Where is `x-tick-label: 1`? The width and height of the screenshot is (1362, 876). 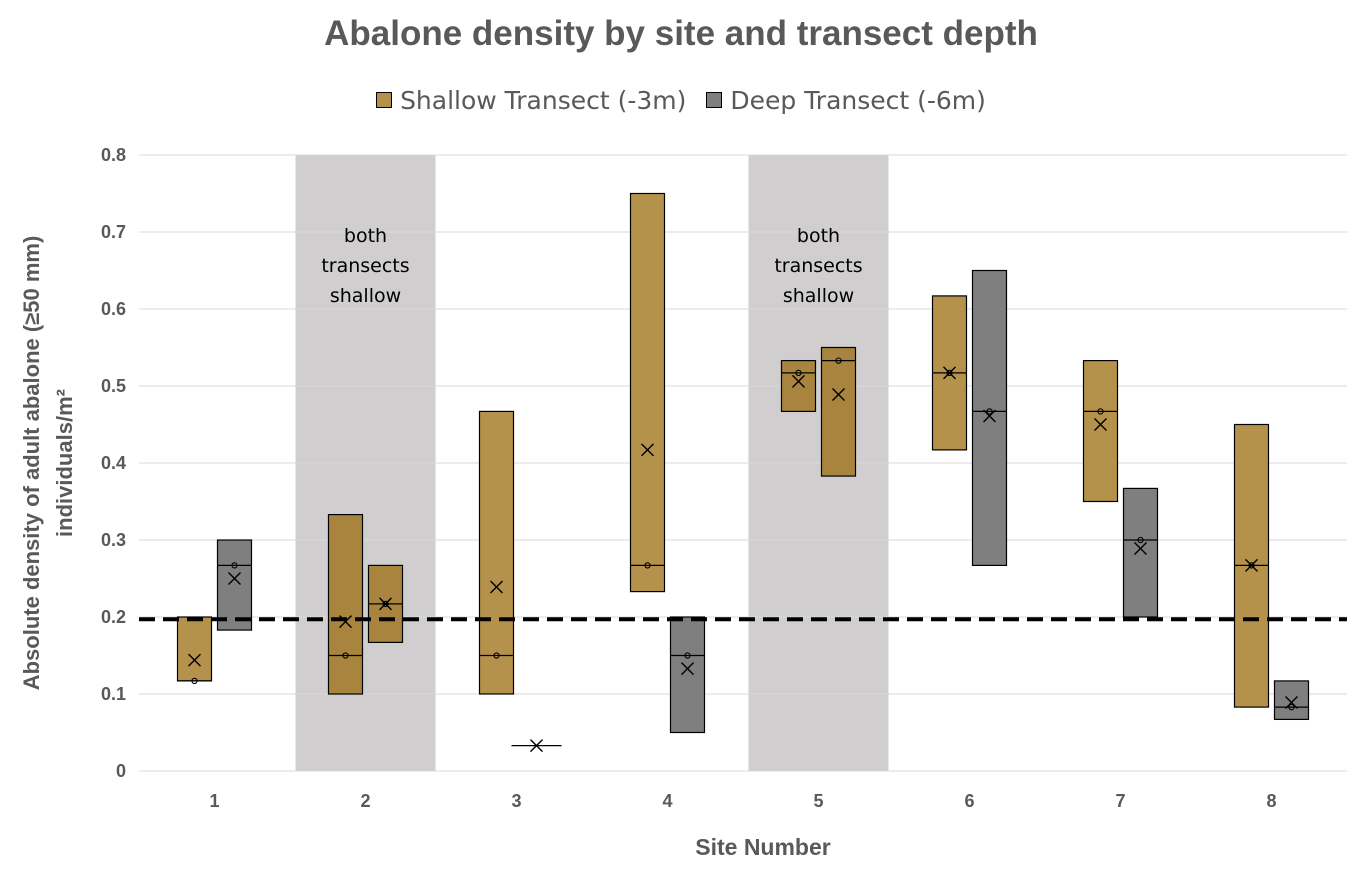
x-tick-label: 1 is located at coordinates (214, 801).